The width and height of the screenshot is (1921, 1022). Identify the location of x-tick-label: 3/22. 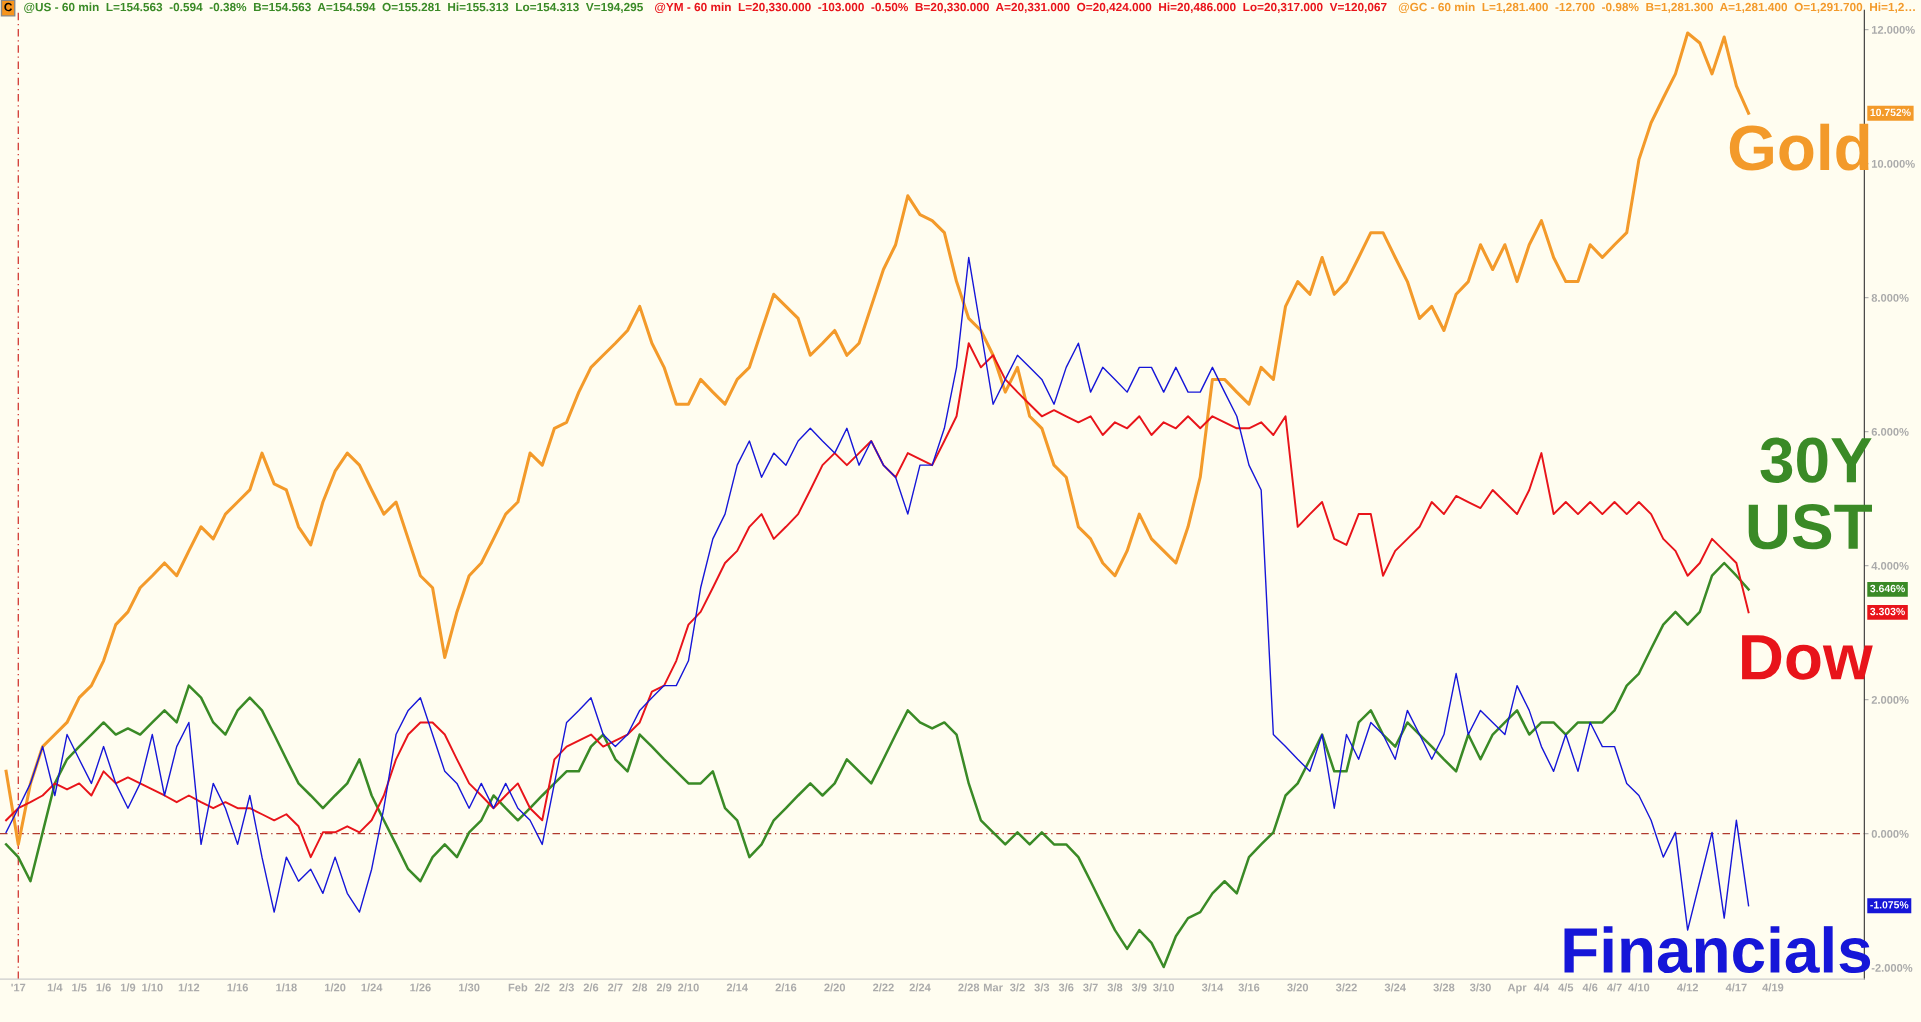
(1346, 987).